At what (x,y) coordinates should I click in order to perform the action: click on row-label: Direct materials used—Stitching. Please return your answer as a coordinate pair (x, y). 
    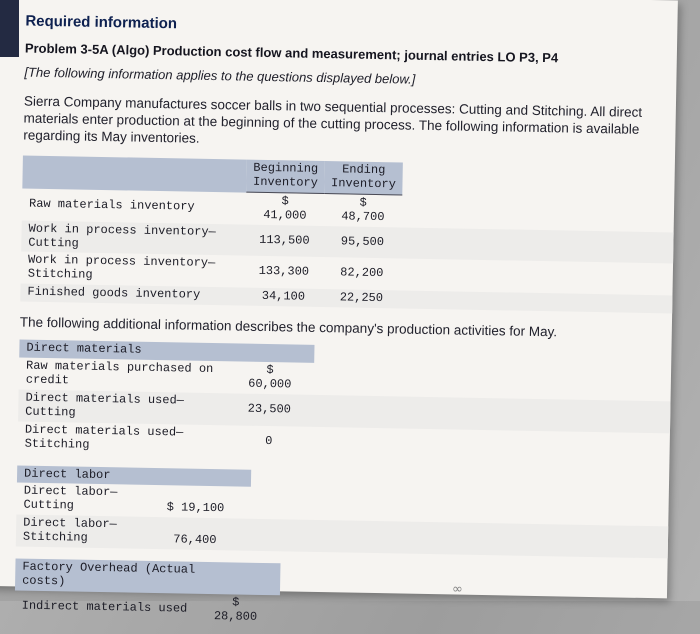
    Looking at the image, I should click on (104, 437).